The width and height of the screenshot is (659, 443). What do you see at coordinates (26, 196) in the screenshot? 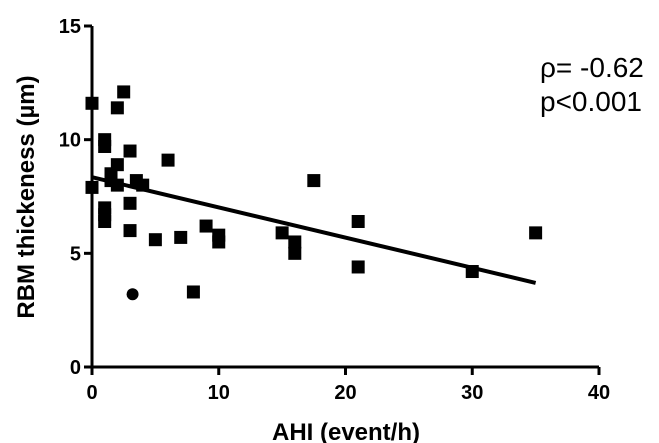
I see `y-axis-title: RBM thickeness (µm)` at bounding box center [26, 196].